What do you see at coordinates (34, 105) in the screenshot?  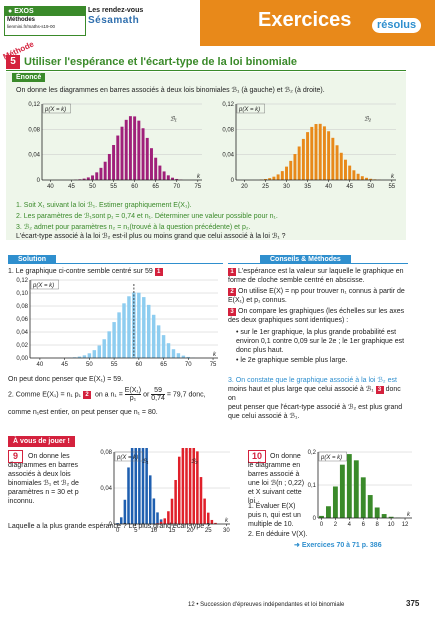 I see `y-tick-label: 0,12` at bounding box center [34, 105].